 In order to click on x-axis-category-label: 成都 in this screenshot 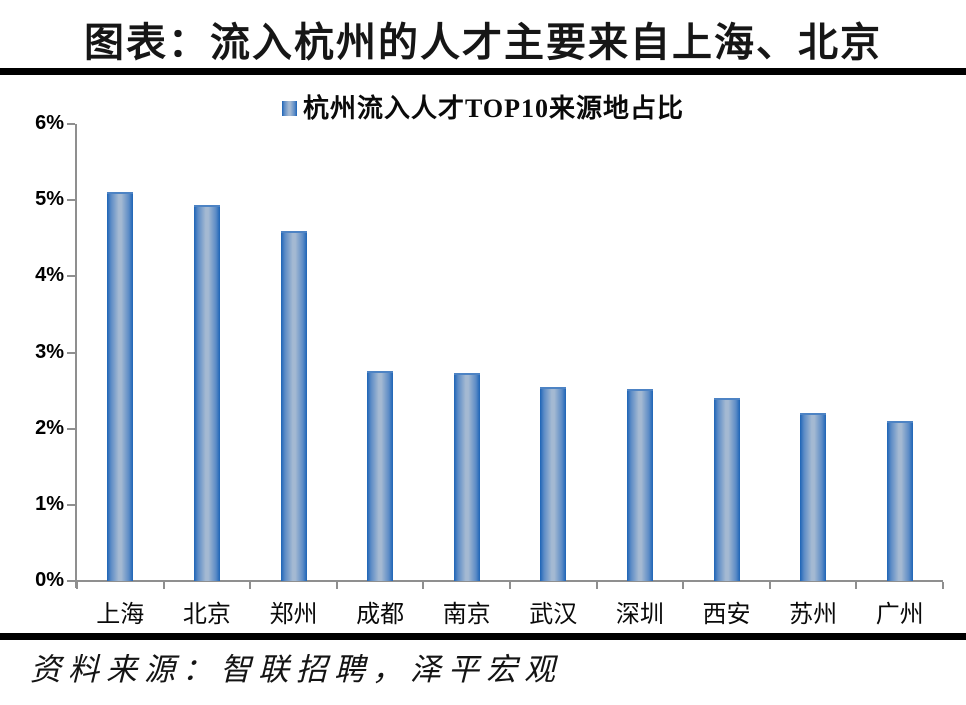, I will do `click(380, 615)`.